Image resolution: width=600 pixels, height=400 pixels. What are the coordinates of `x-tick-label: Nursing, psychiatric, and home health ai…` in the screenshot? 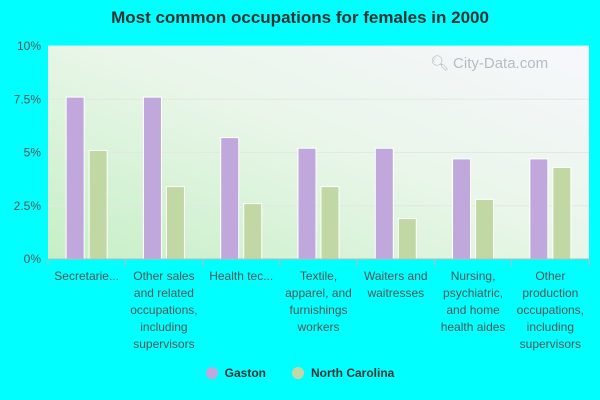 It's located at (473, 301).